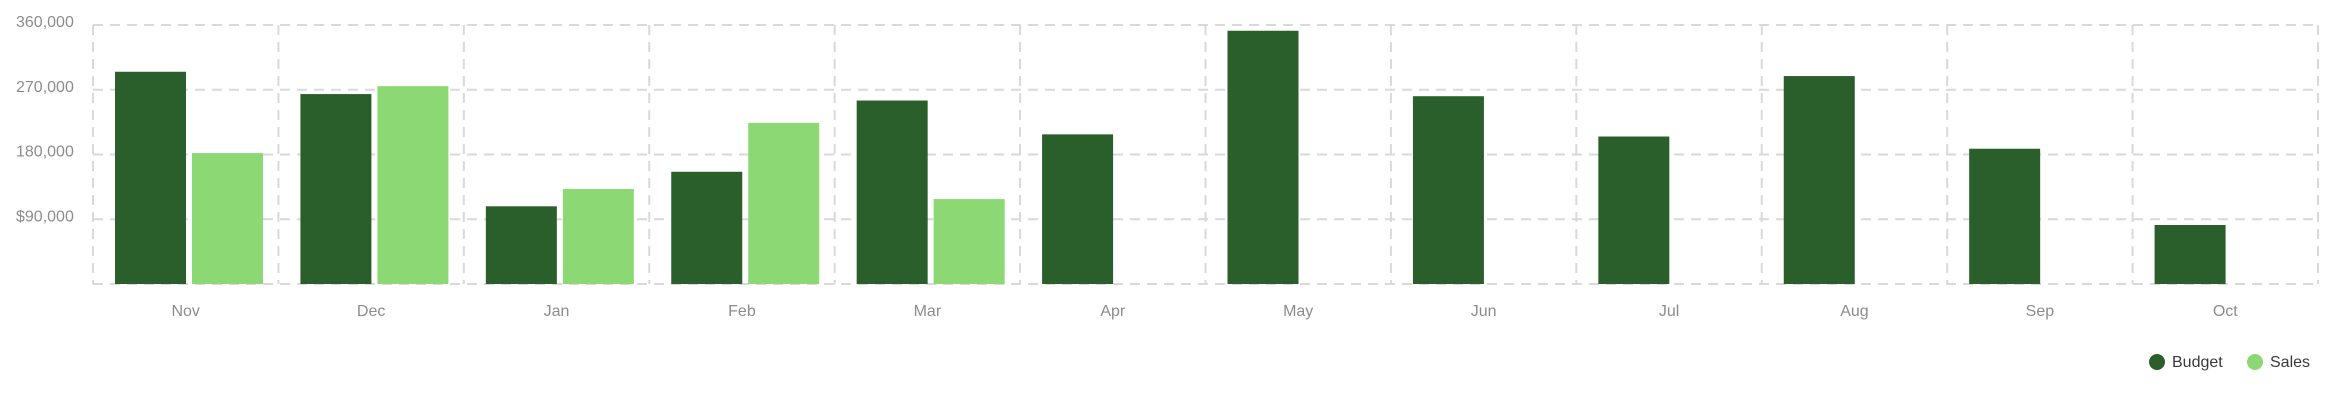 This screenshot has width=2346, height=402. I want to click on x-tick-label: Jan, so click(557, 311).